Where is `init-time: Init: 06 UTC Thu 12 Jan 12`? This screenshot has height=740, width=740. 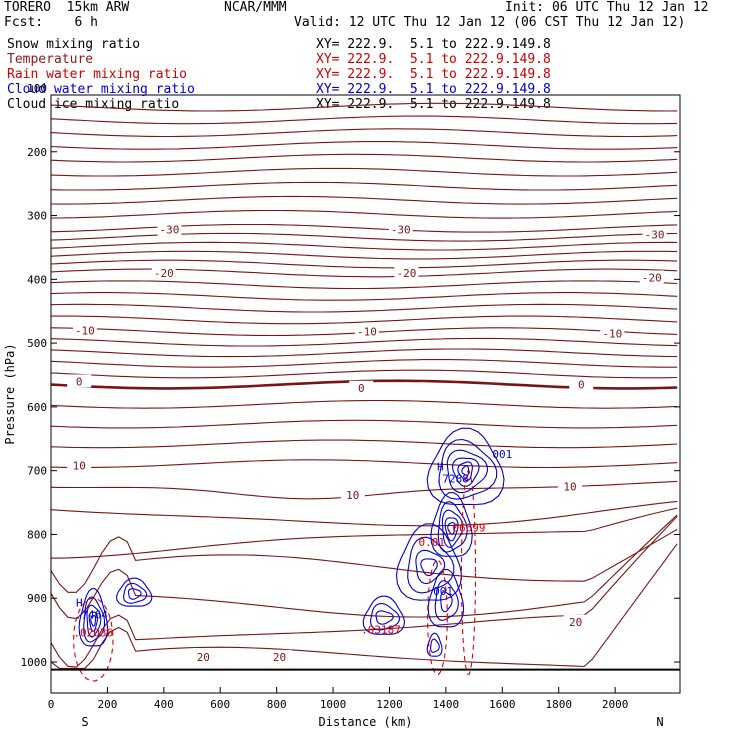 init-time: Init: 06 UTC Thu 12 Jan 12 is located at coordinates (607, 7).